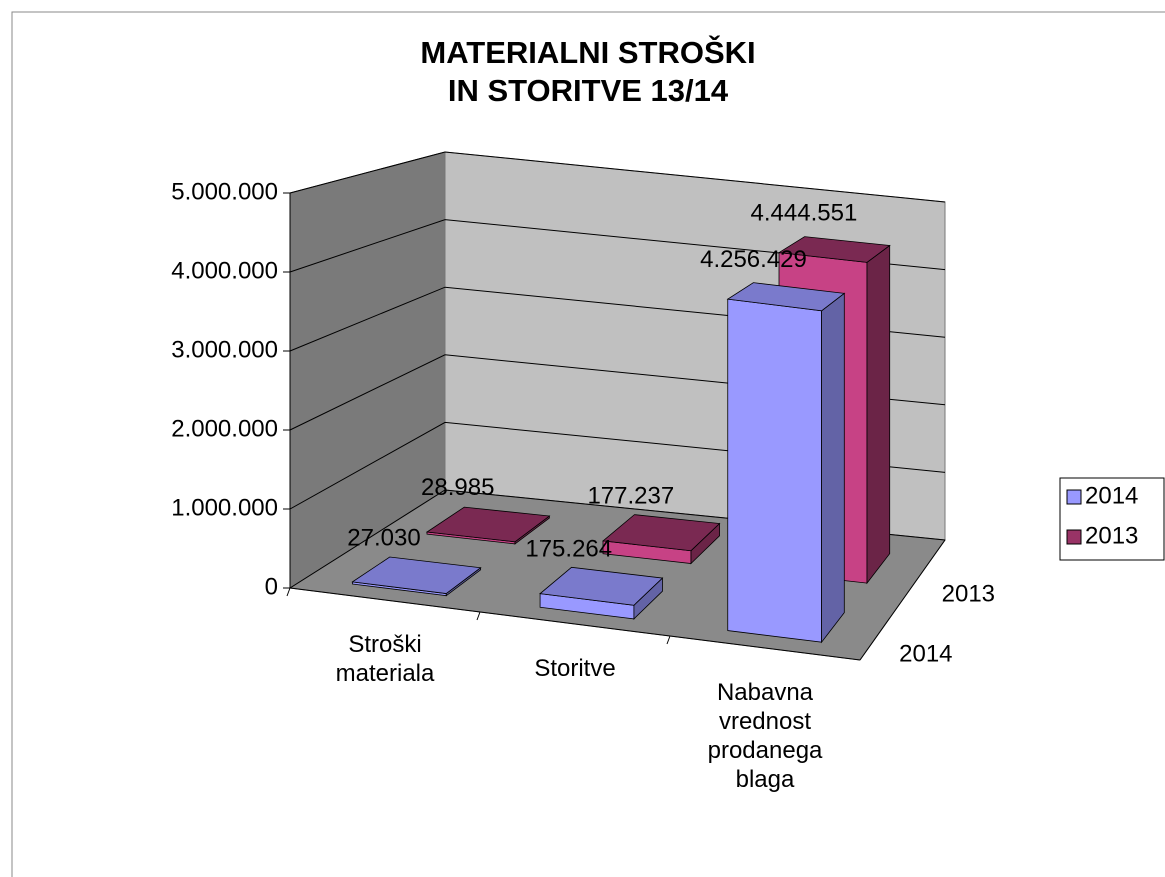 This screenshot has height=877, width=1165. Describe the element at coordinates (575, 668) in the screenshot. I see `x-tick-label: Storitve` at that location.